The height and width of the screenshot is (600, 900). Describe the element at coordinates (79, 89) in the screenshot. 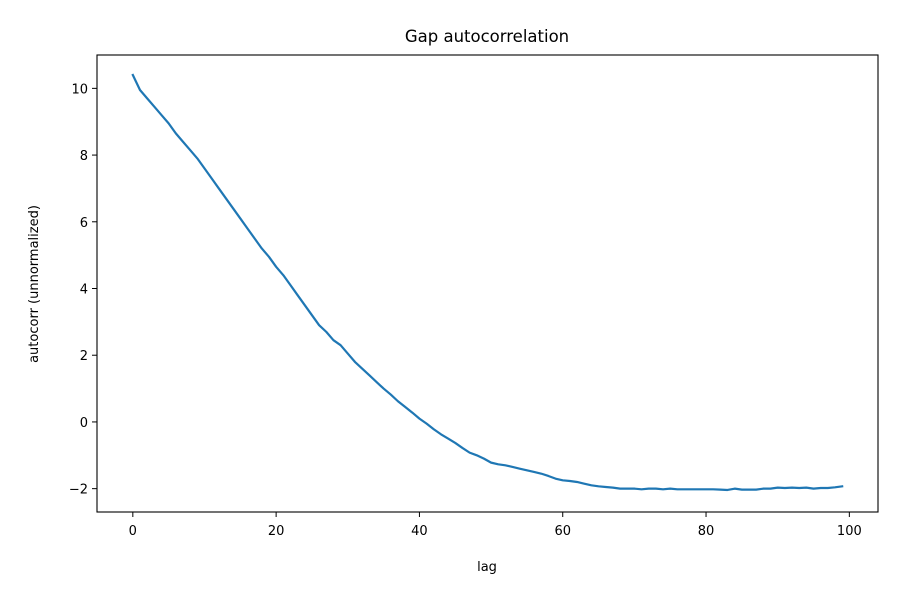

I see `y-tick-label: 10` at that location.